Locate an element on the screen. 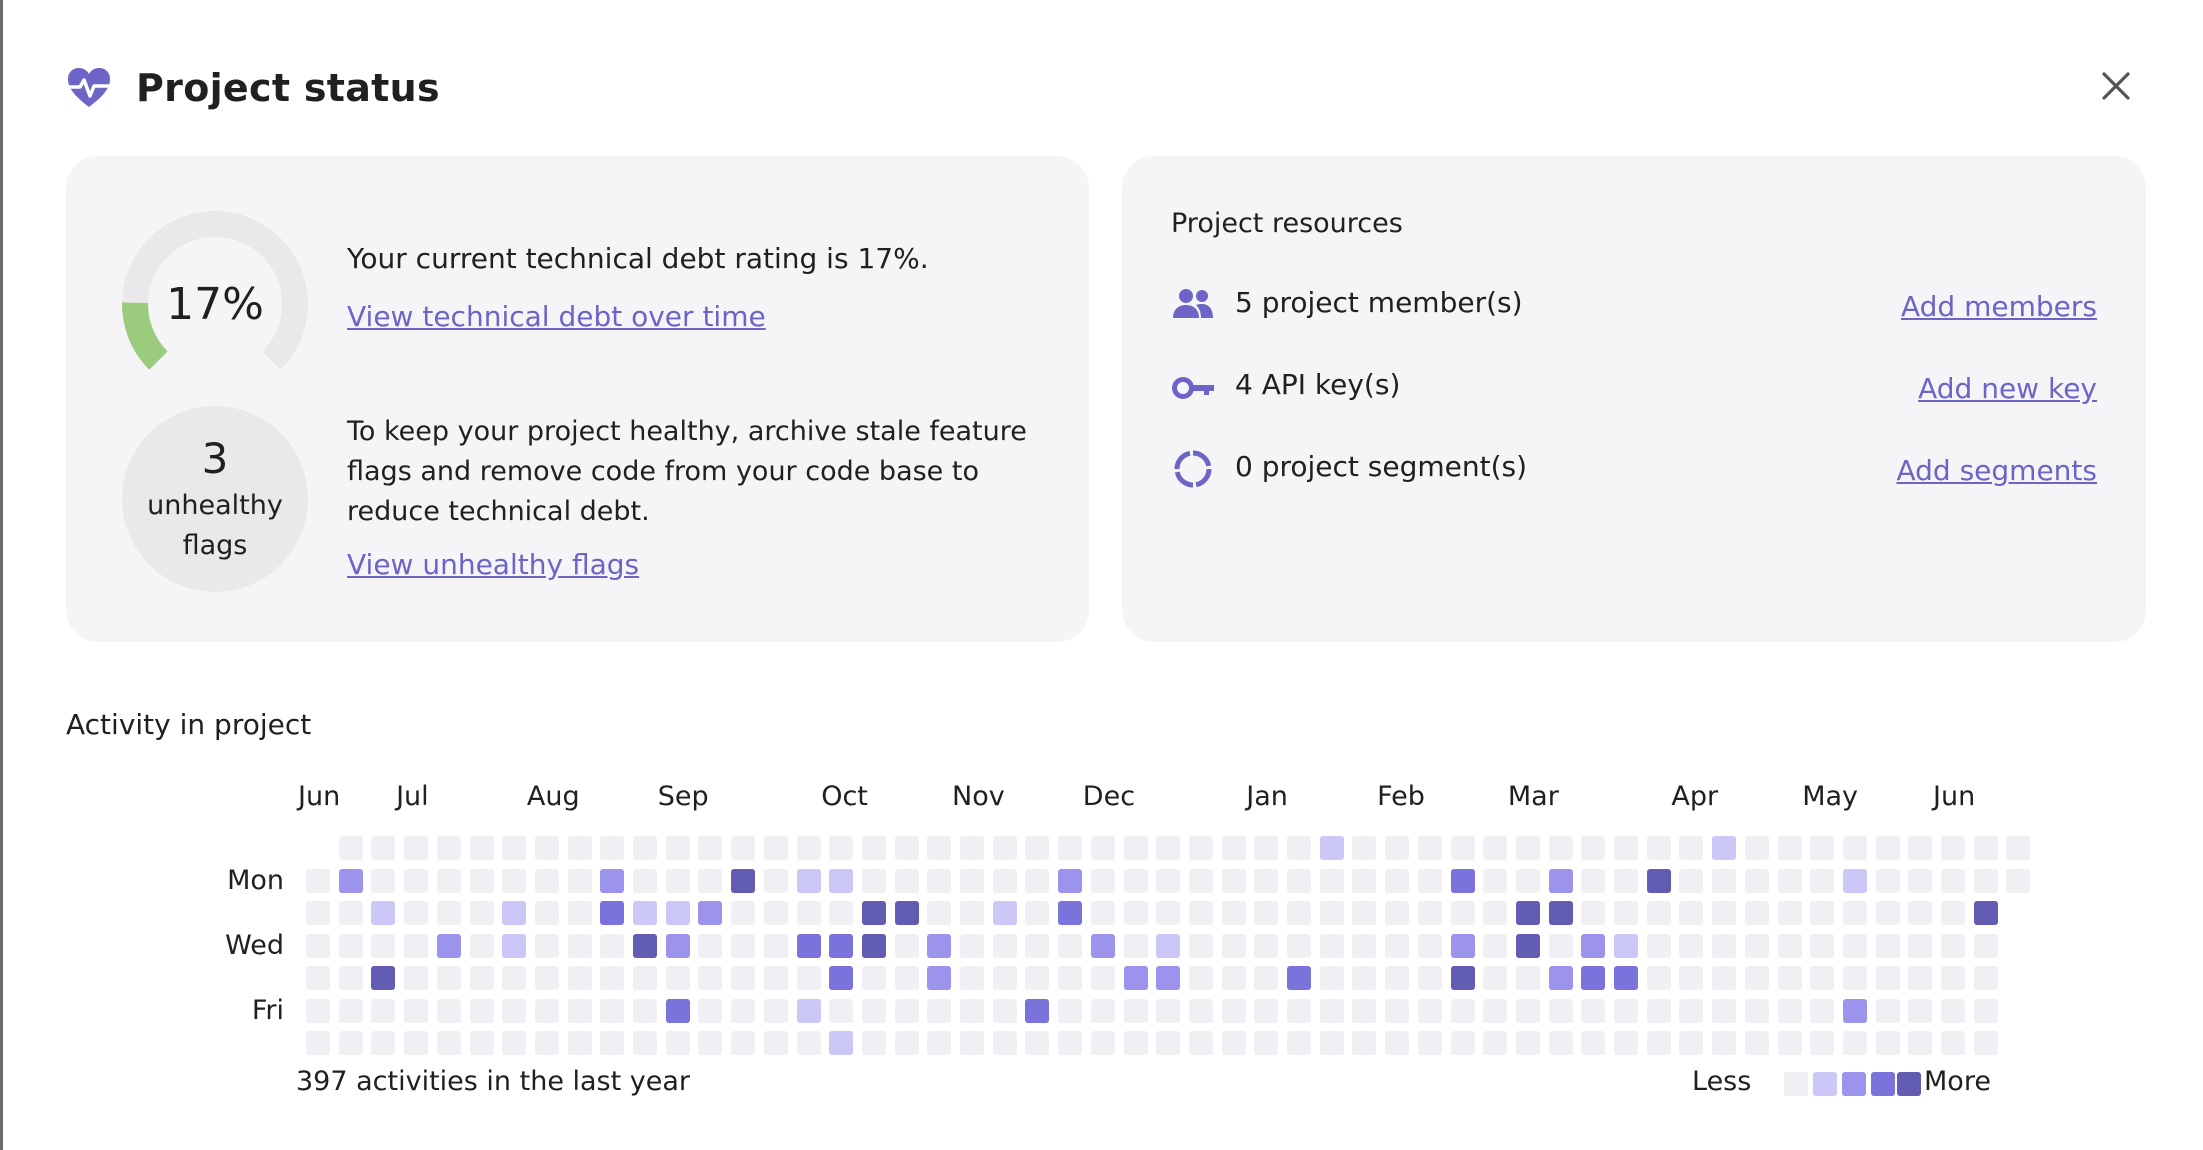 The height and width of the screenshot is (1150, 2203). view-unhealthy-flags-link: View unhealthy flags is located at coordinates (493, 564).